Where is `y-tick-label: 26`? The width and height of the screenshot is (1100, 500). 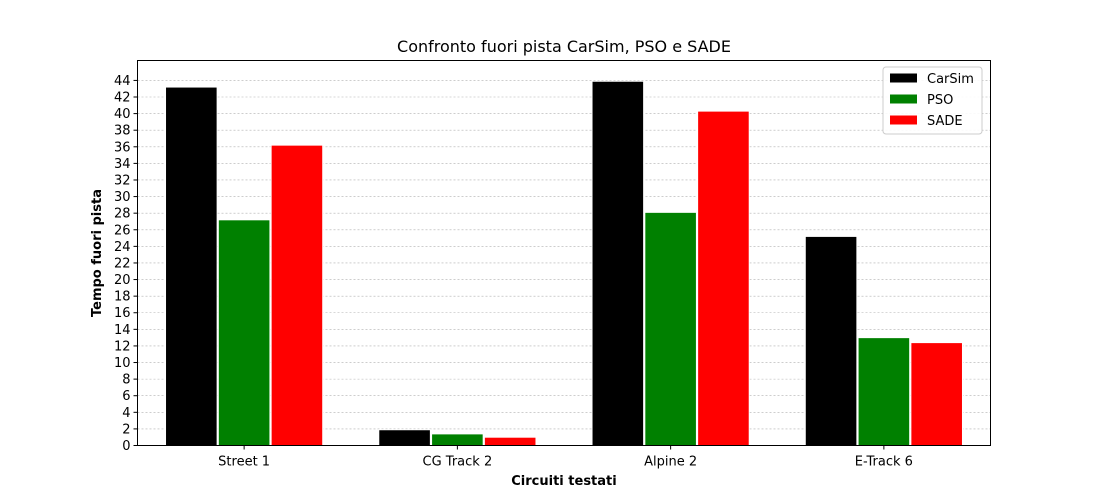 y-tick-label: 26 is located at coordinates (122, 230).